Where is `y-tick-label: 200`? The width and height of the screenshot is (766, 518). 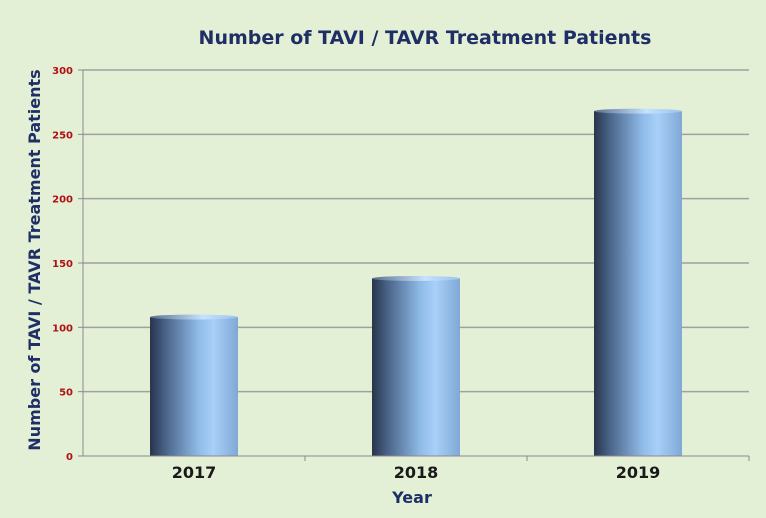 y-tick-label: 200 is located at coordinates (62, 200).